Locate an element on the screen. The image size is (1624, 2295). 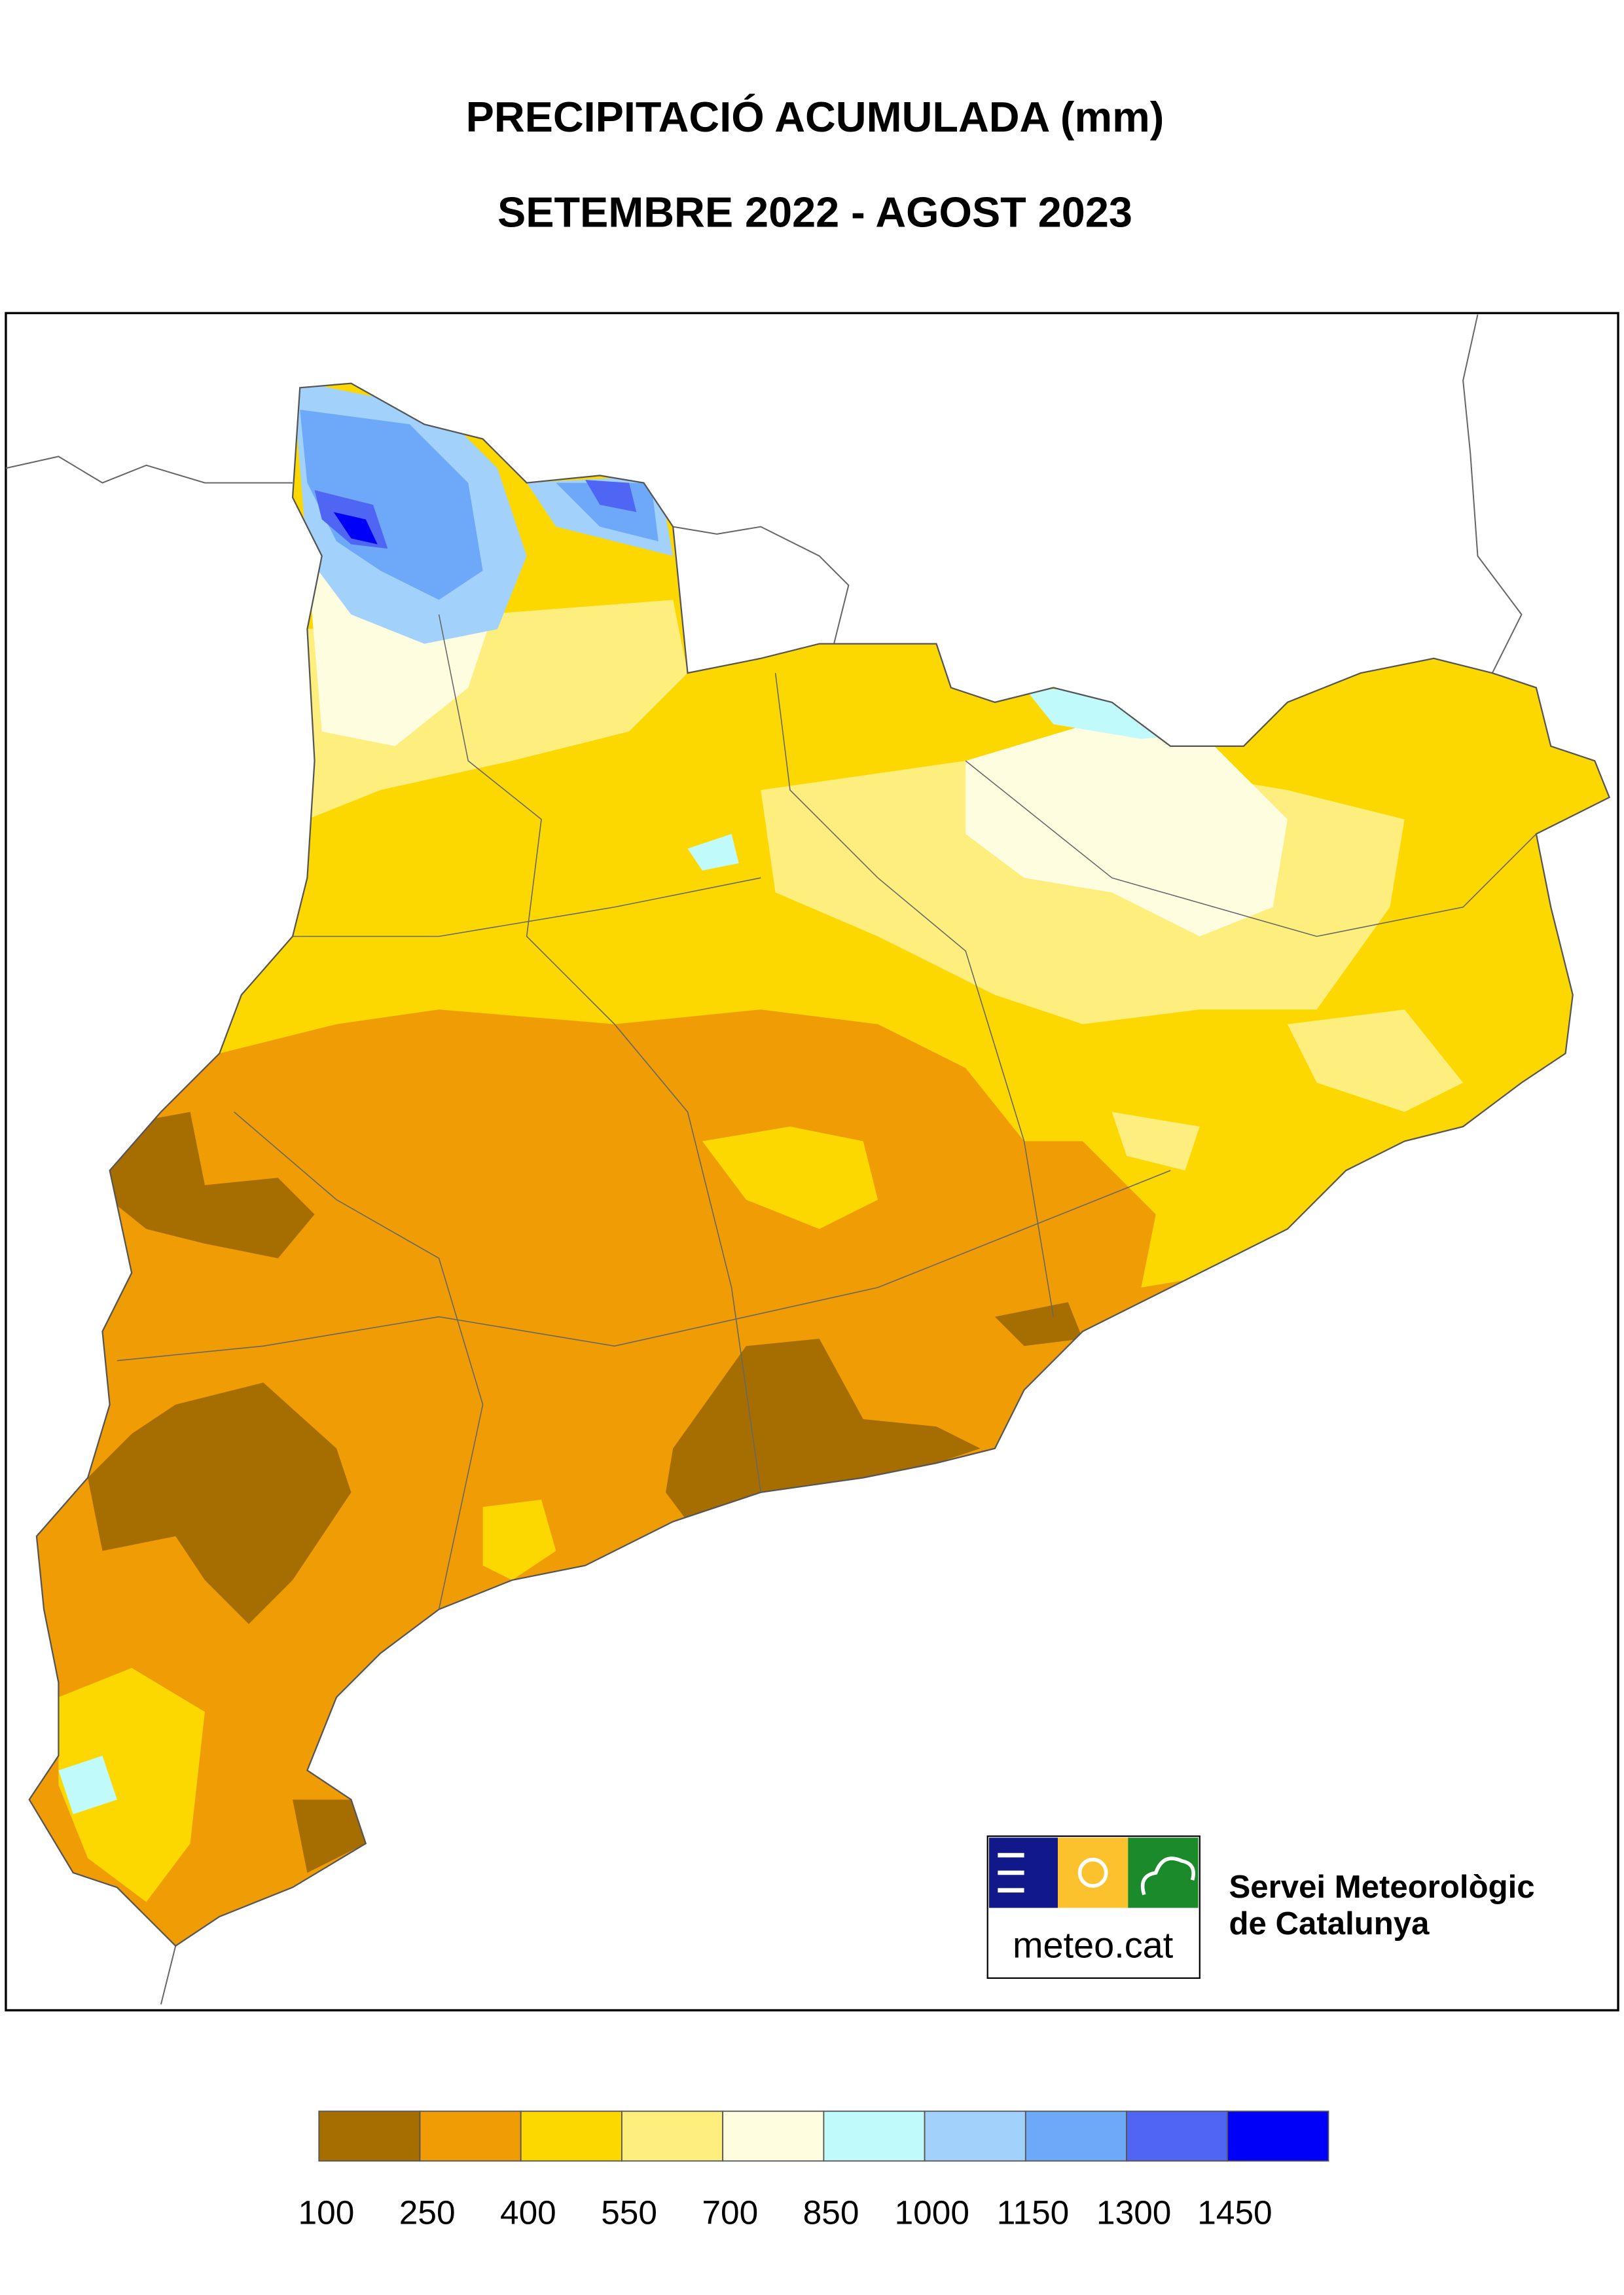
logo-green is located at coordinates (1163, 1873).